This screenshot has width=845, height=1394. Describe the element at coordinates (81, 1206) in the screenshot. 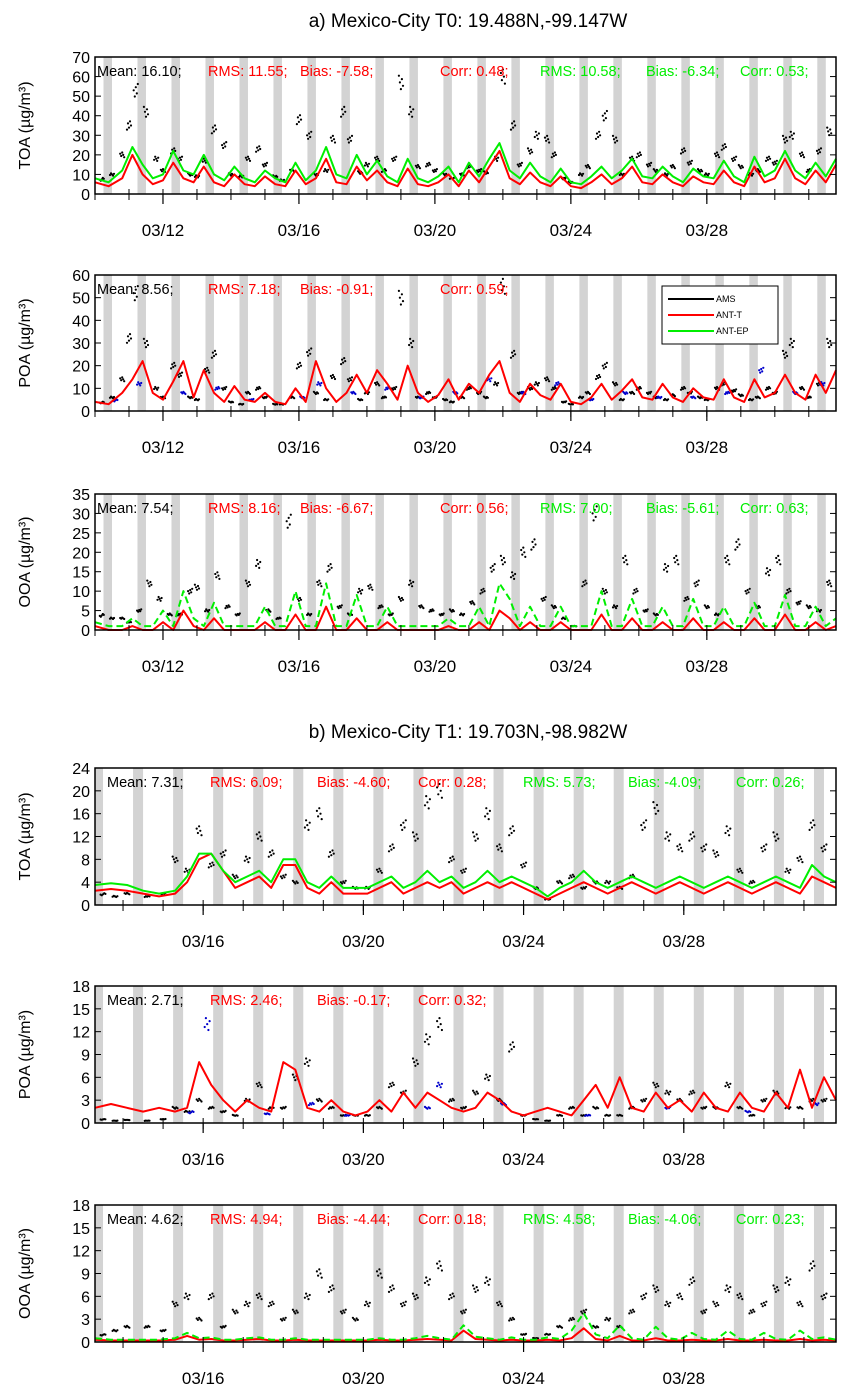

I see `y-tick-label: 18` at that location.